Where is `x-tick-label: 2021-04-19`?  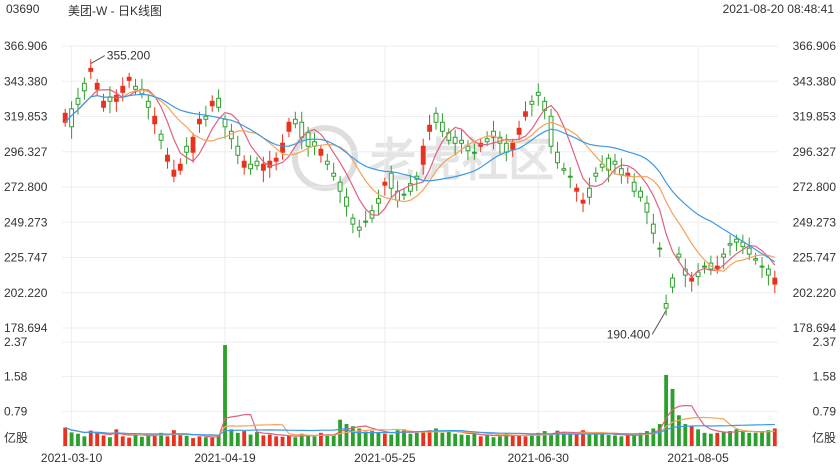 x-tick-label: 2021-04-19 is located at coordinates (225, 458).